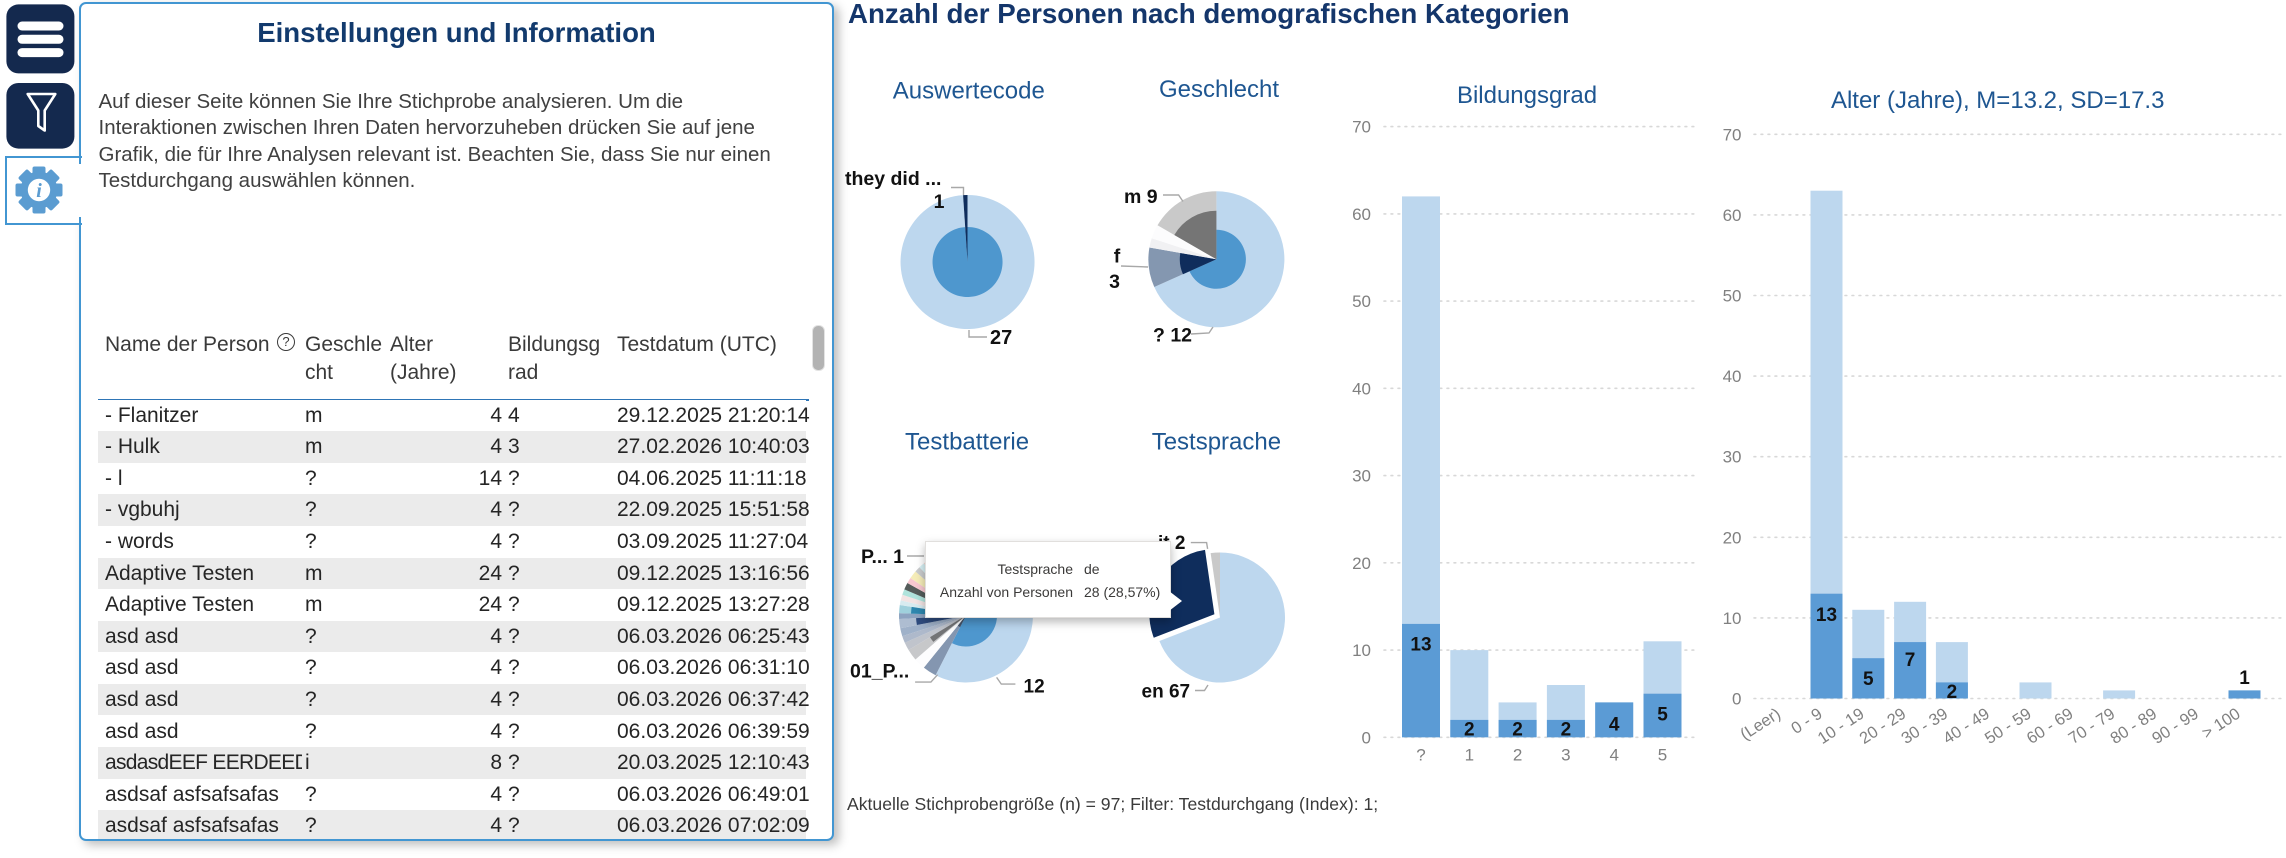 The height and width of the screenshot is (858, 2286). Describe the element at coordinates (1219, 89) in the screenshot. I see `svg-text: Geschlecht` at that location.